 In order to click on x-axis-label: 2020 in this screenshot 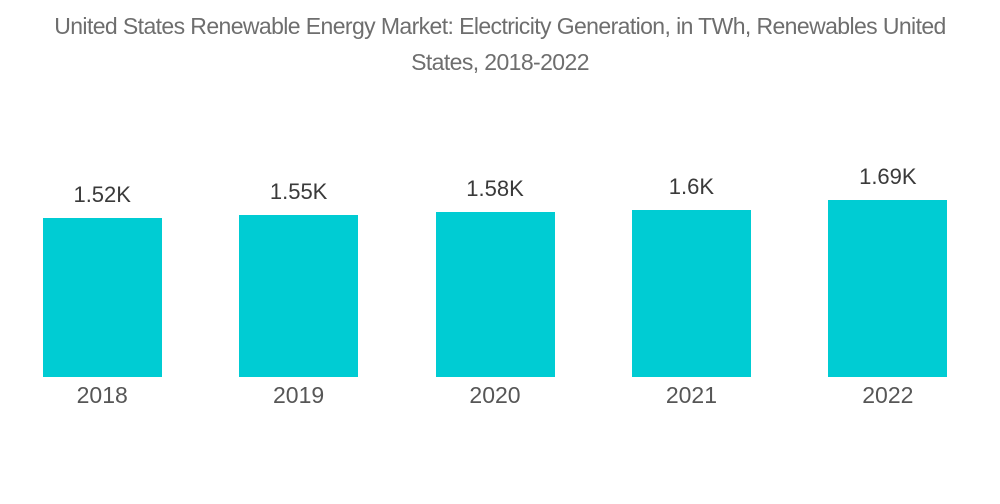, I will do `click(495, 395)`.